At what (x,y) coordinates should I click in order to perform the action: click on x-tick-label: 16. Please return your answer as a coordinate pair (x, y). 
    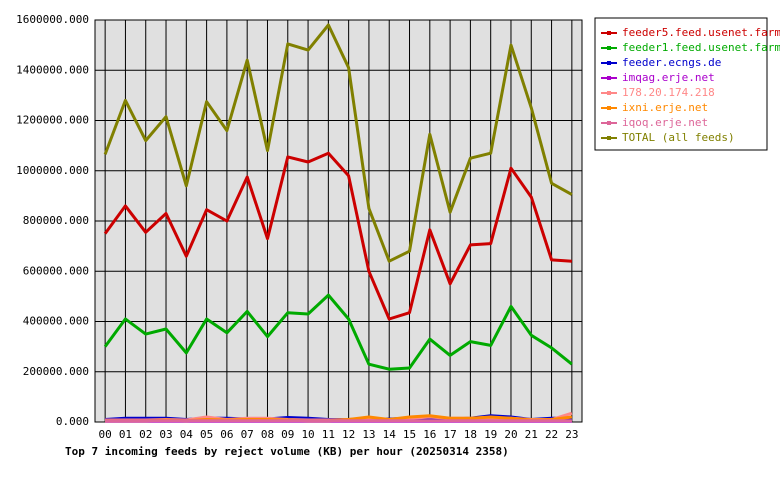
    Looking at the image, I should click on (429, 434).